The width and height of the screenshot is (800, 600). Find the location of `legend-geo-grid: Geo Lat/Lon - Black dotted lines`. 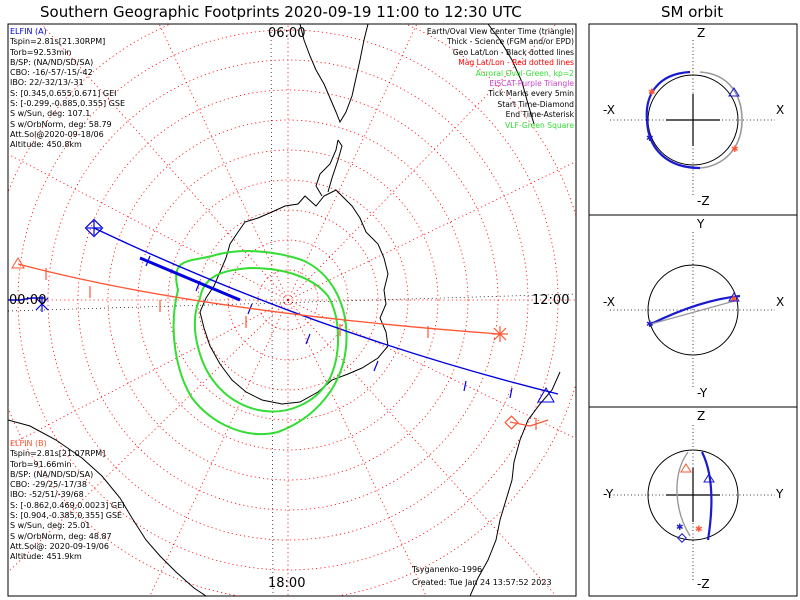

legend-geo-grid: Geo Lat/Lon - Black dotted lines is located at coordinates (513, 52).